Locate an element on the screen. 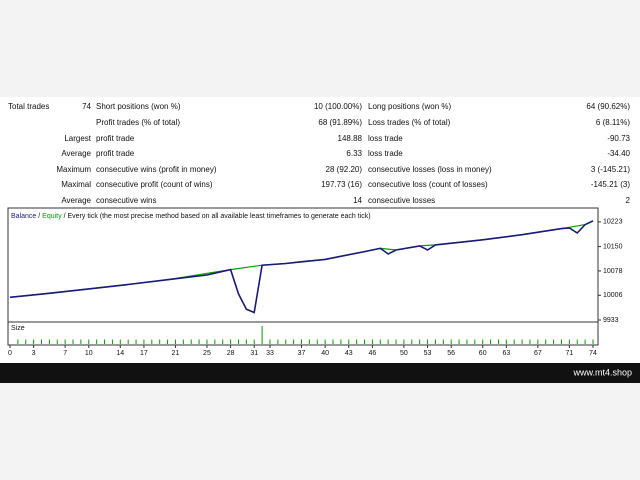  x-tick-label: 43 is located at coordinates (349, 353).